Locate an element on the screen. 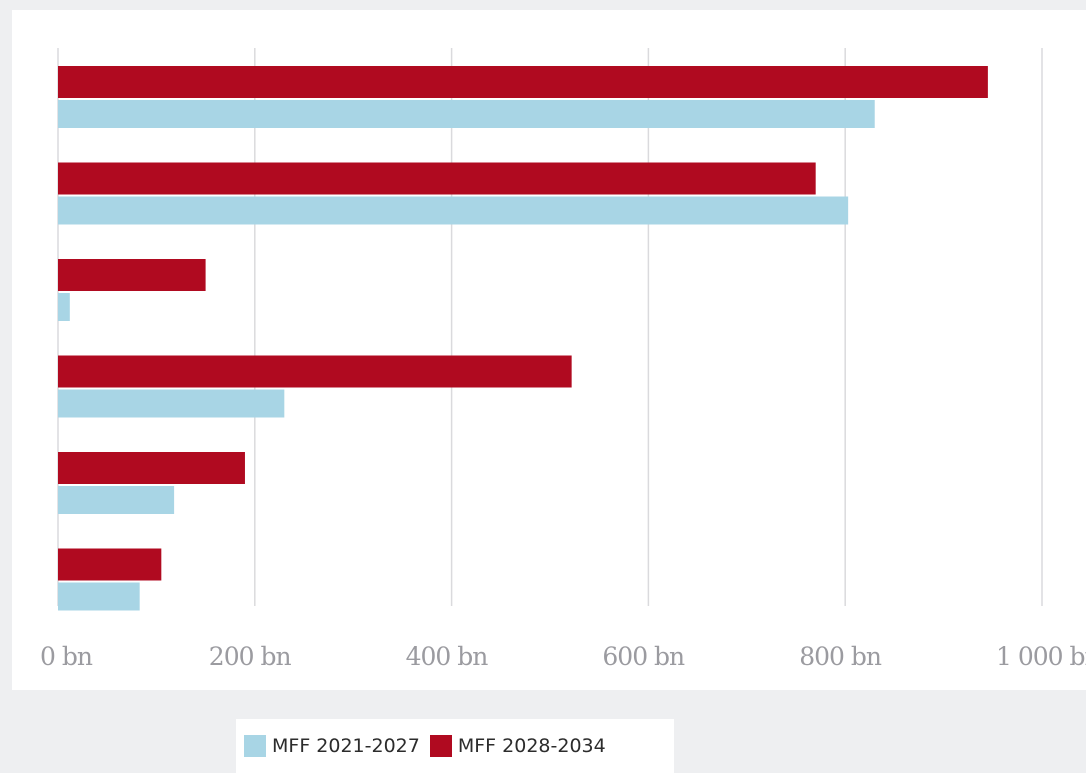  x-tick-label: 800 bn is located at coordinates (840, 656).